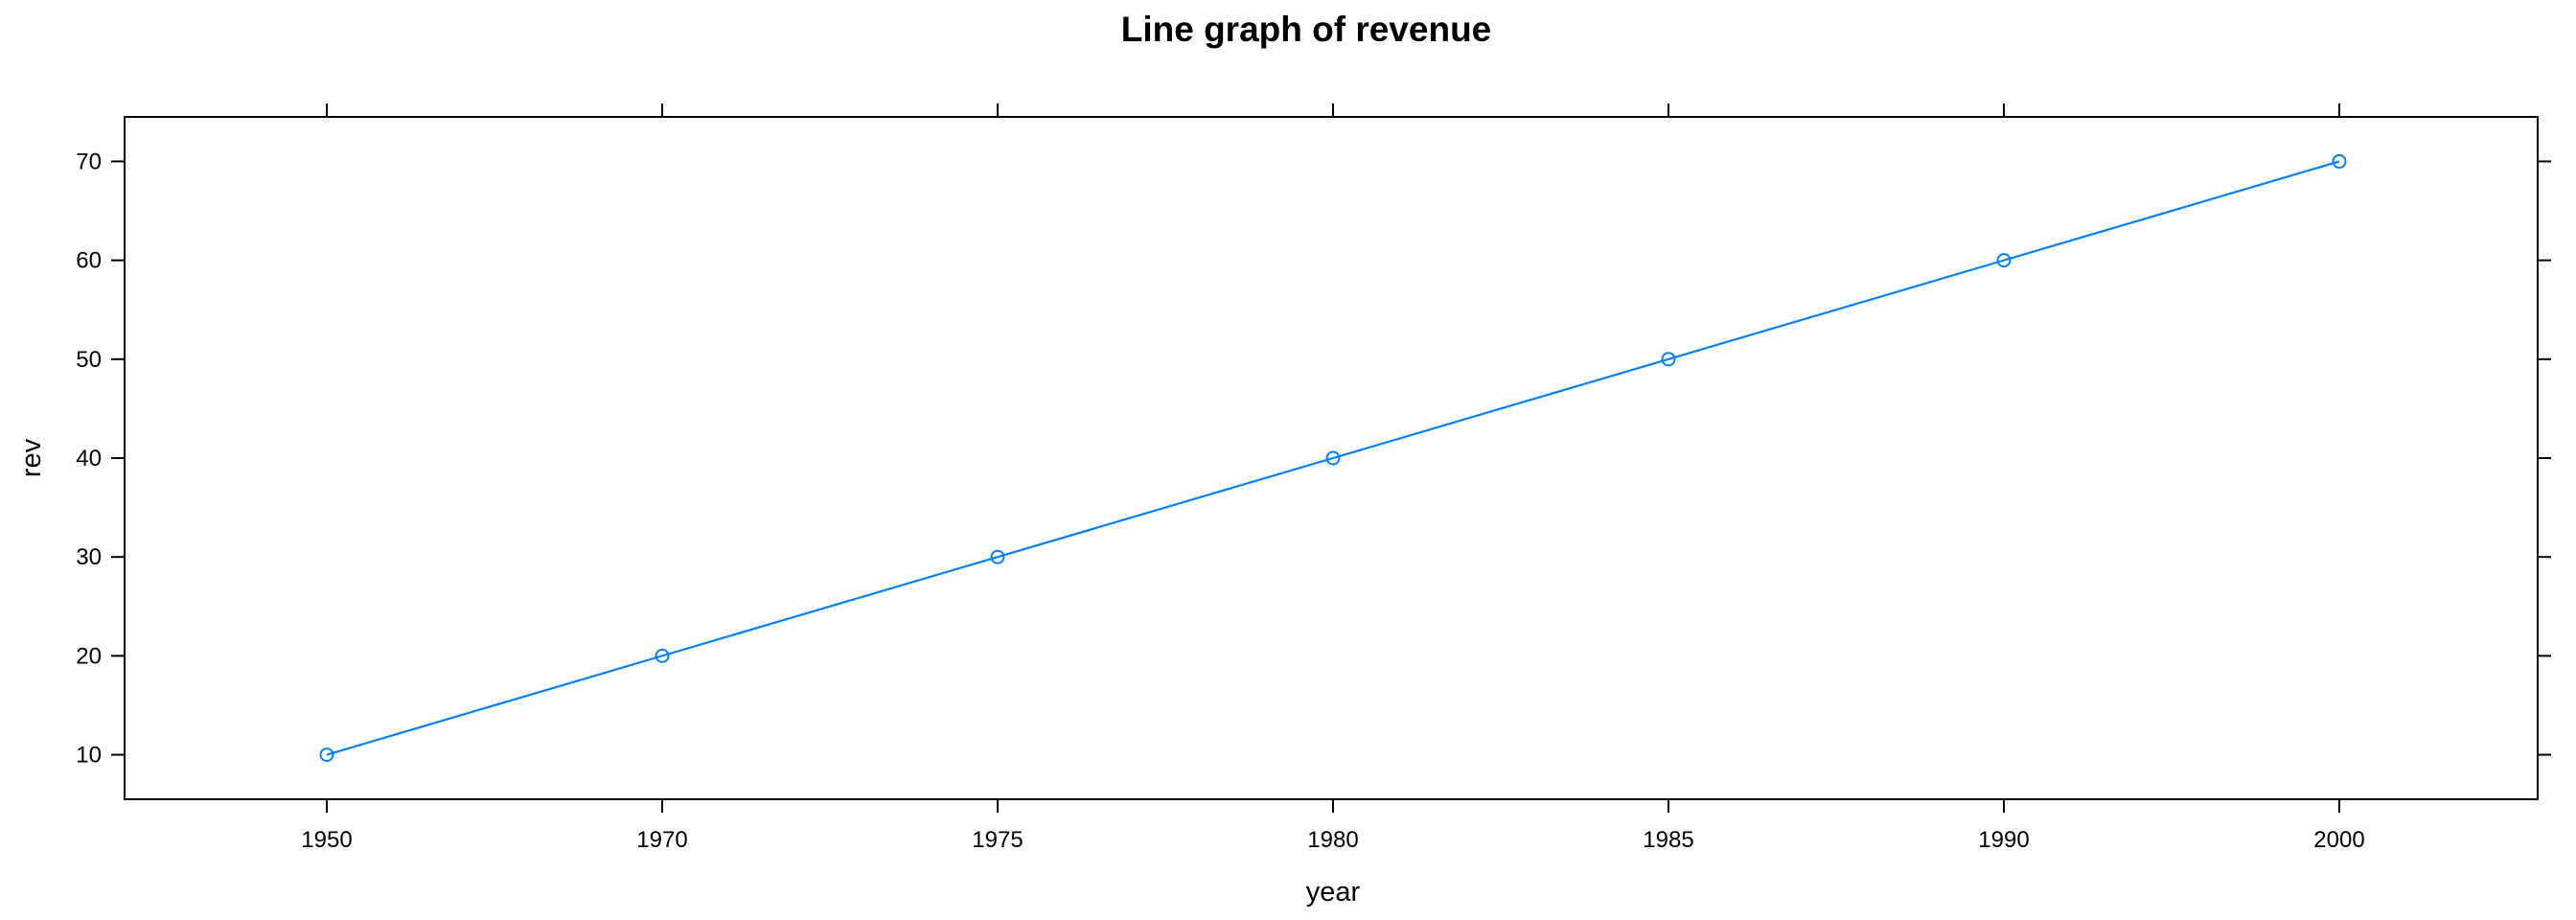 The height and width of the screenshot is (920, 2576). What do you see at coordinates (1332, 840) in the screenshot?
I see `x-tick-label: 1980` at bounding box center [1332, 840].